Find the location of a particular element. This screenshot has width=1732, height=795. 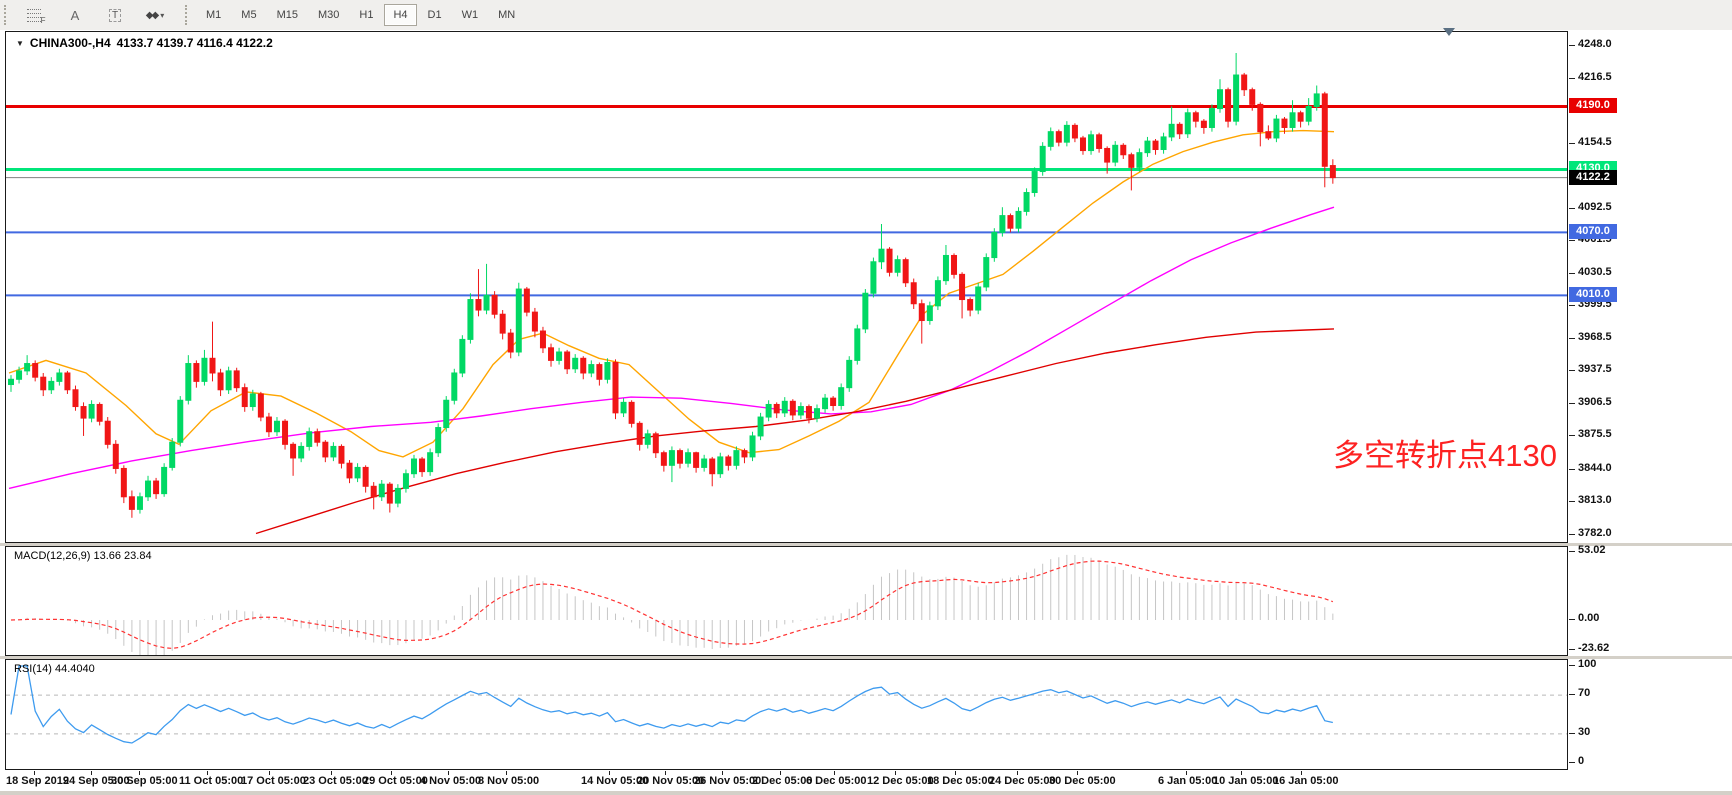

time-axis-label: 30 Dec 05:00 is located at coordinates (1082, 781).